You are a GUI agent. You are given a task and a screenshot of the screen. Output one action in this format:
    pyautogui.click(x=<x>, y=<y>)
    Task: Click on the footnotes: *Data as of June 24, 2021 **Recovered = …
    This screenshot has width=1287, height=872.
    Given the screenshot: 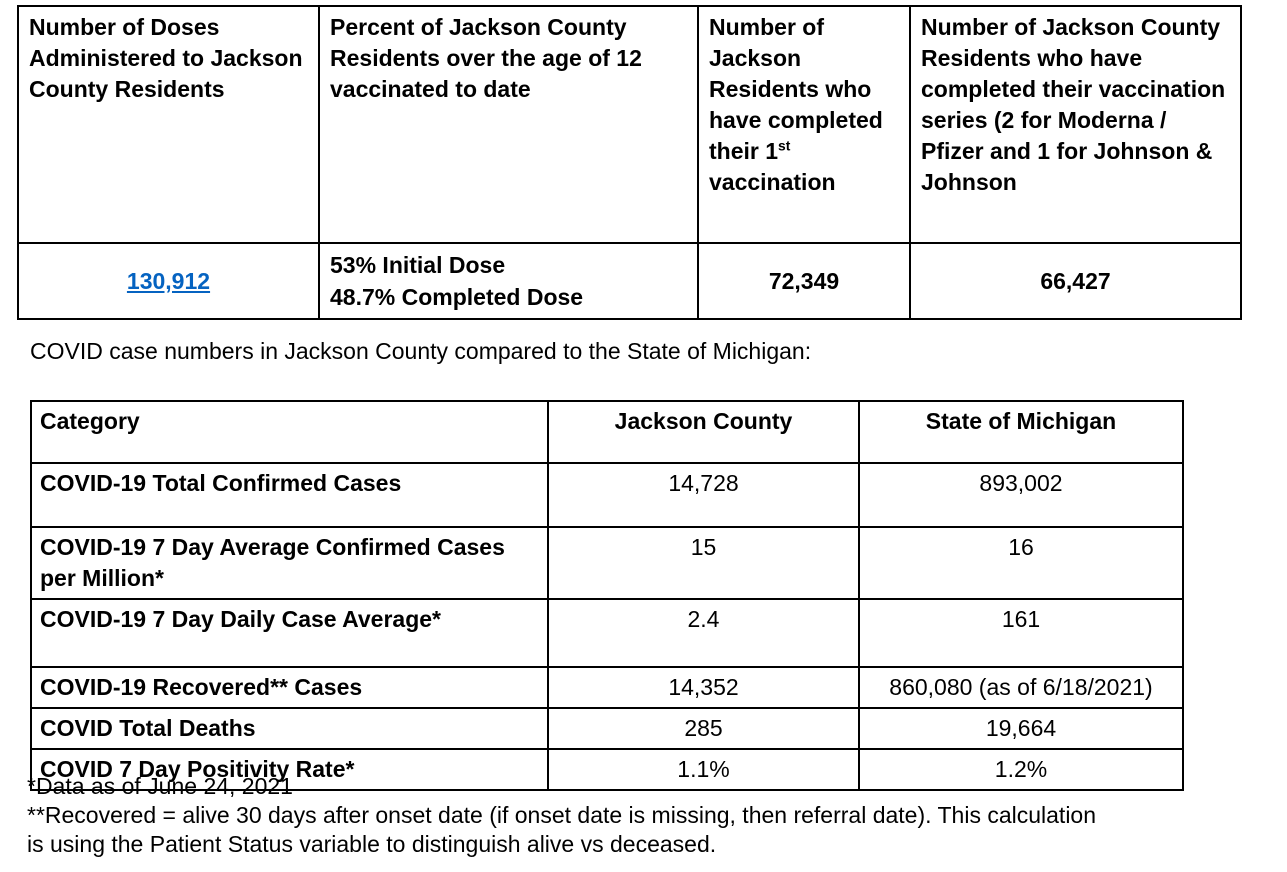 What is the action you would take?
    pyautogui.click(x=561, y=815)
    